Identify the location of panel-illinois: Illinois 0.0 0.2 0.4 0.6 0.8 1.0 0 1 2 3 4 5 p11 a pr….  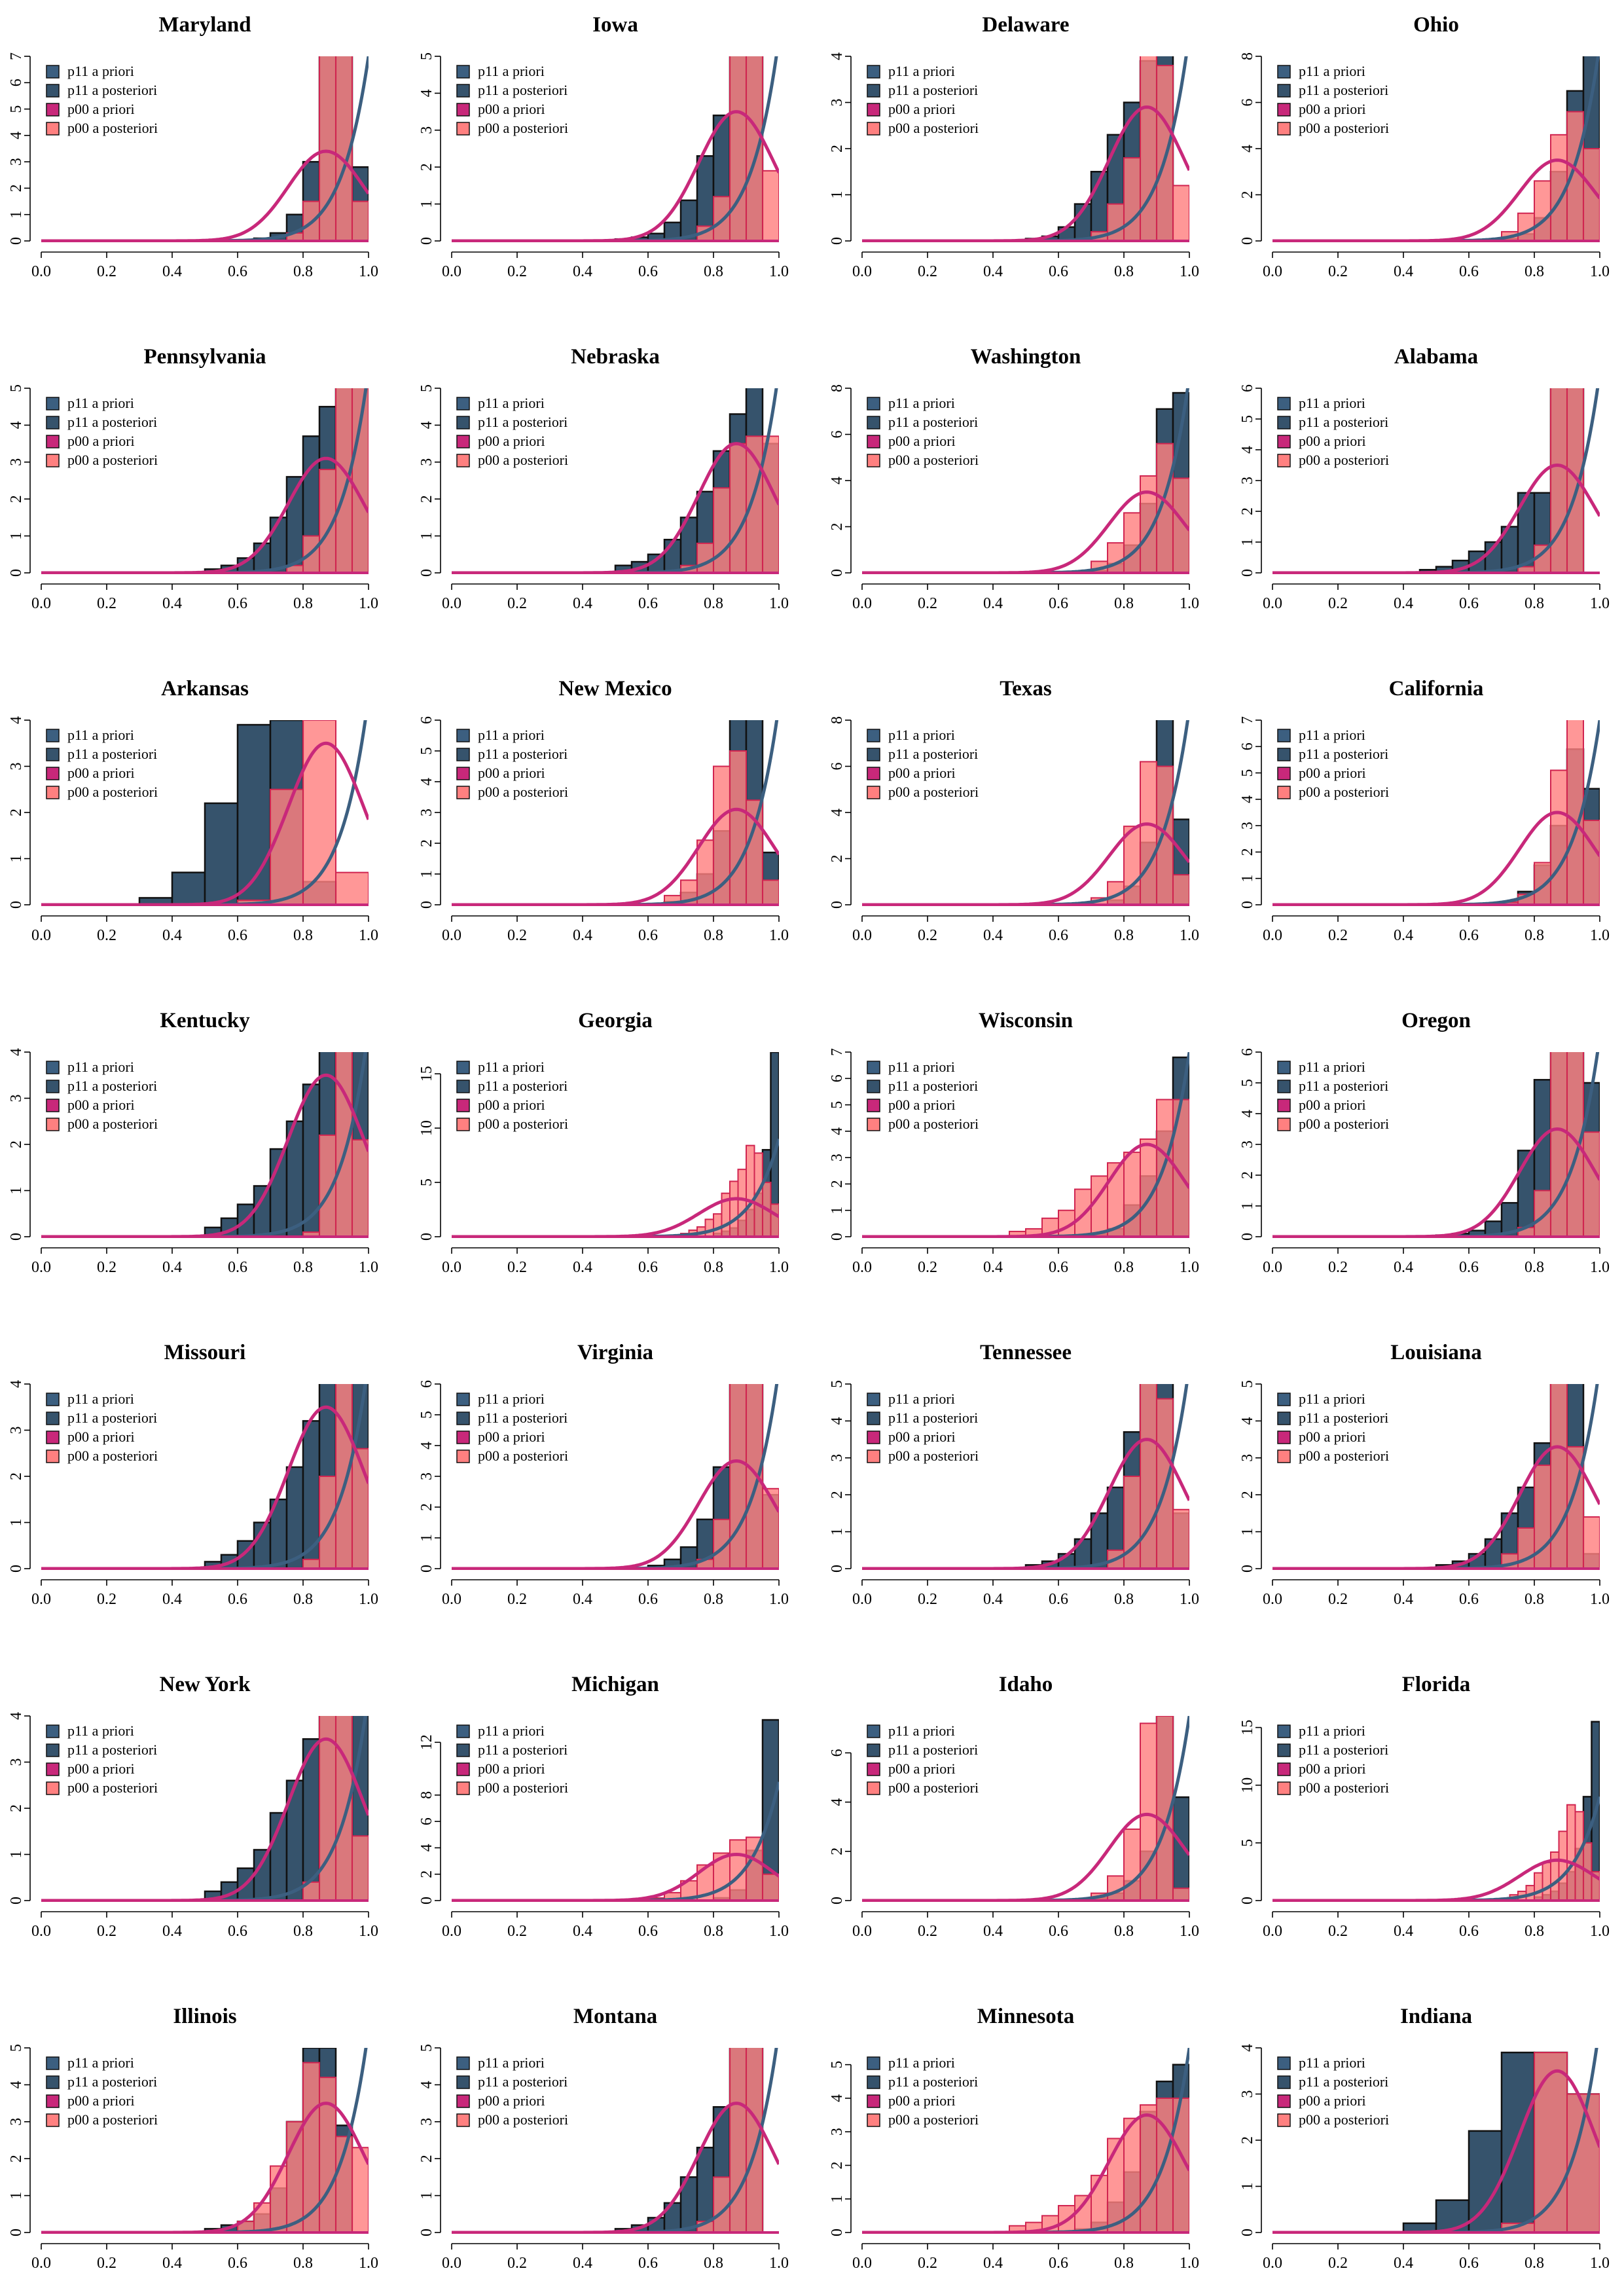
(193, 2138).